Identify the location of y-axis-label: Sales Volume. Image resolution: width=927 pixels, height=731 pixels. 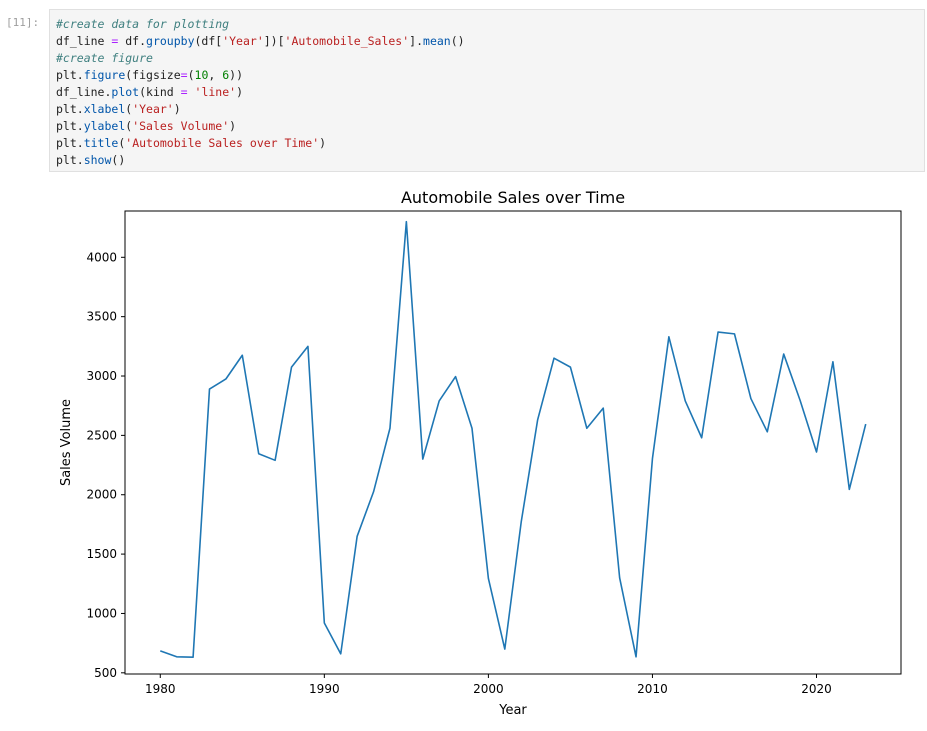
(66, 442).